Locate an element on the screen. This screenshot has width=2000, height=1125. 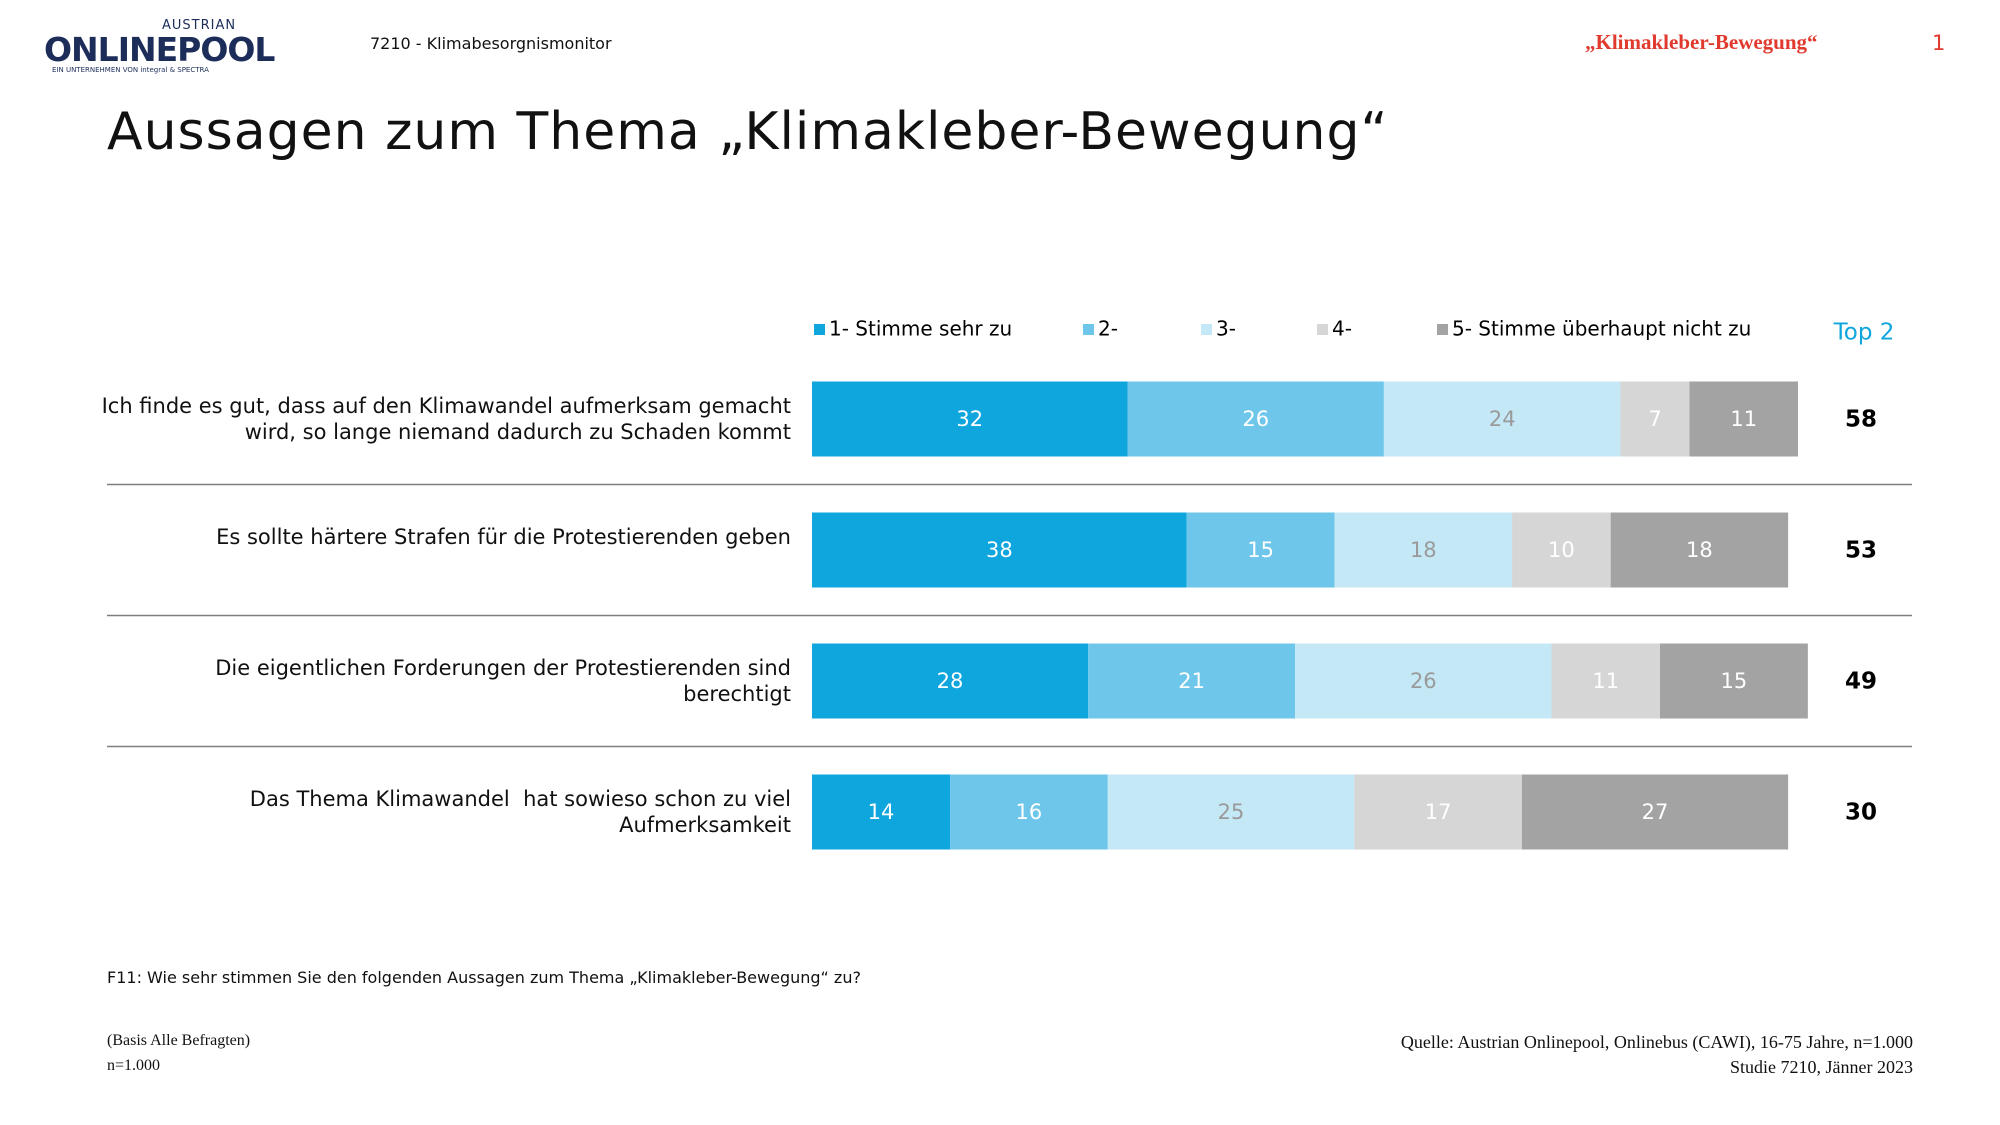
top2-value: 30 is located at coordinates (1861, 813).